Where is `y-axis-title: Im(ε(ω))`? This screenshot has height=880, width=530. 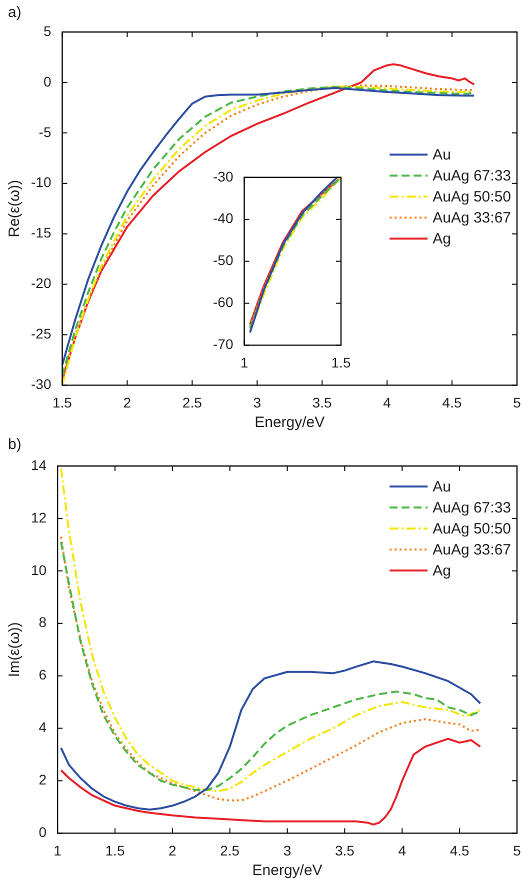 y-axis-title: Im(ε(ω)) is located at coordinates (15, 650).